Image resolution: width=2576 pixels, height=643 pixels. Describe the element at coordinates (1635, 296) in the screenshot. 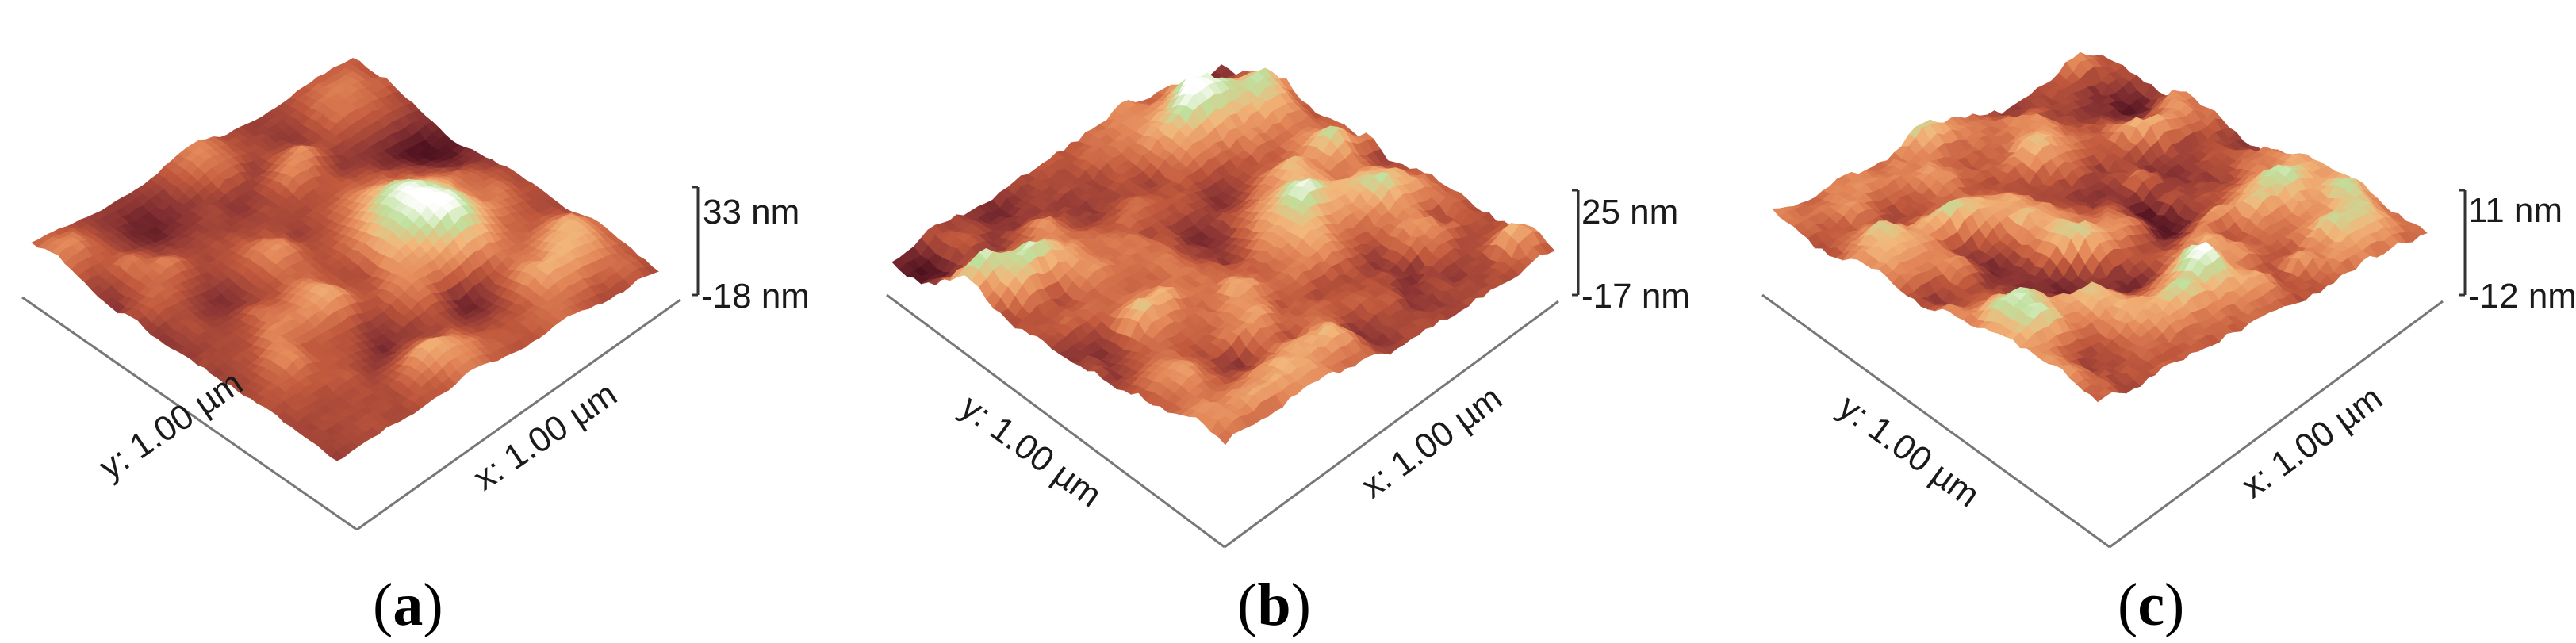

I see `z-min-label-b: -17 nm` at that location.